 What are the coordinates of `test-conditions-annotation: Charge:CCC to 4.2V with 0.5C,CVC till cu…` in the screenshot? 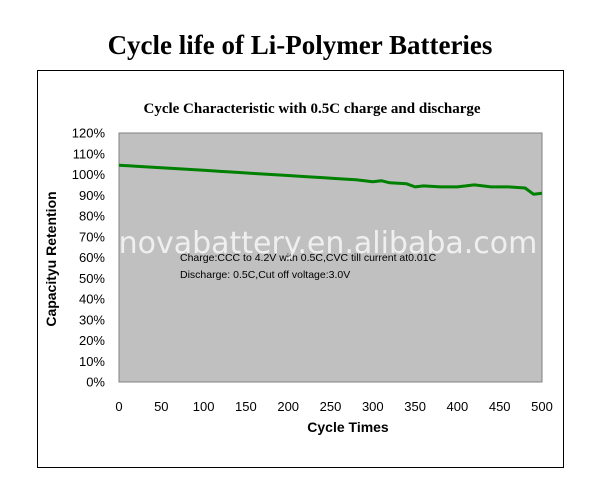 It's located at (308, 266).